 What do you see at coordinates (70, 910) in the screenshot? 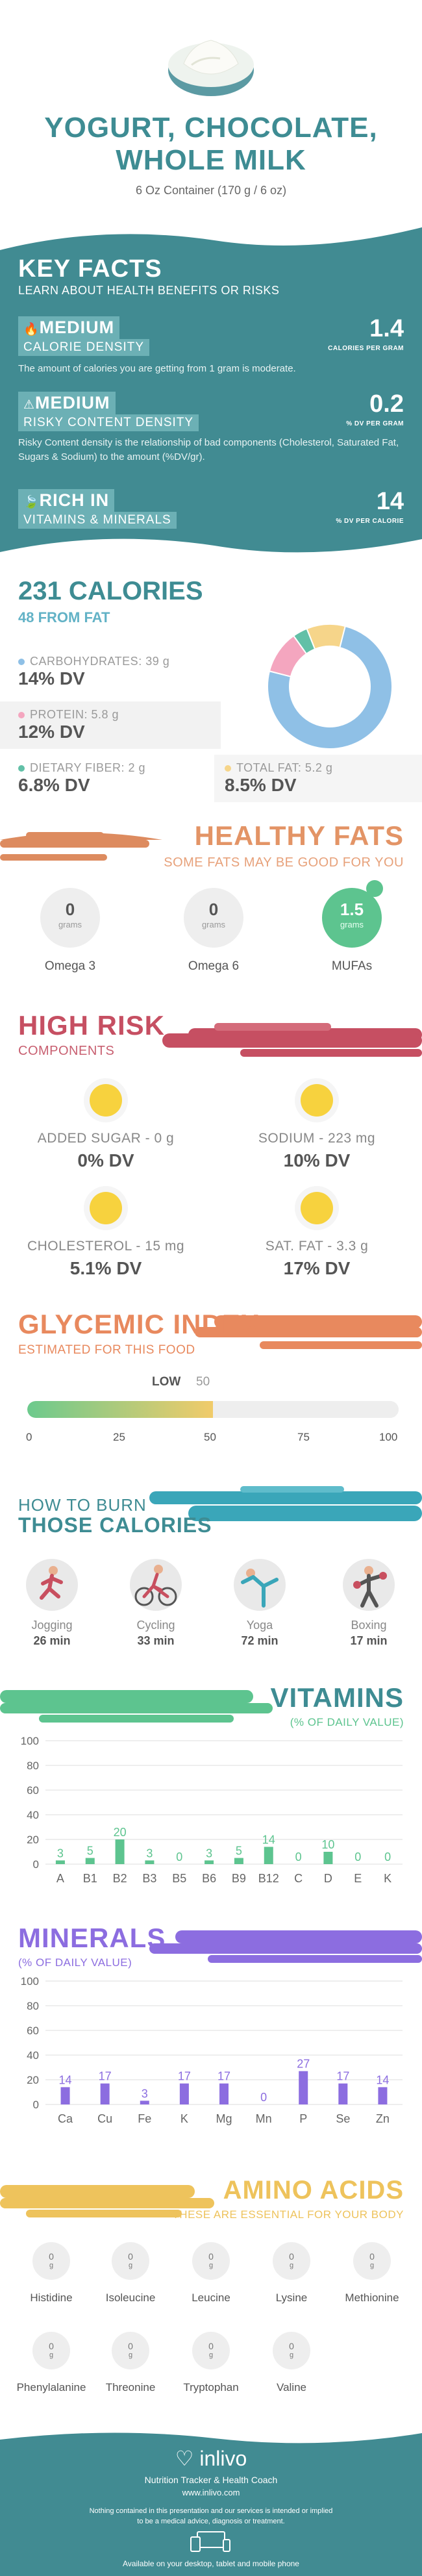
I see `omega3-value: 0` at bounding box center [70, 910].